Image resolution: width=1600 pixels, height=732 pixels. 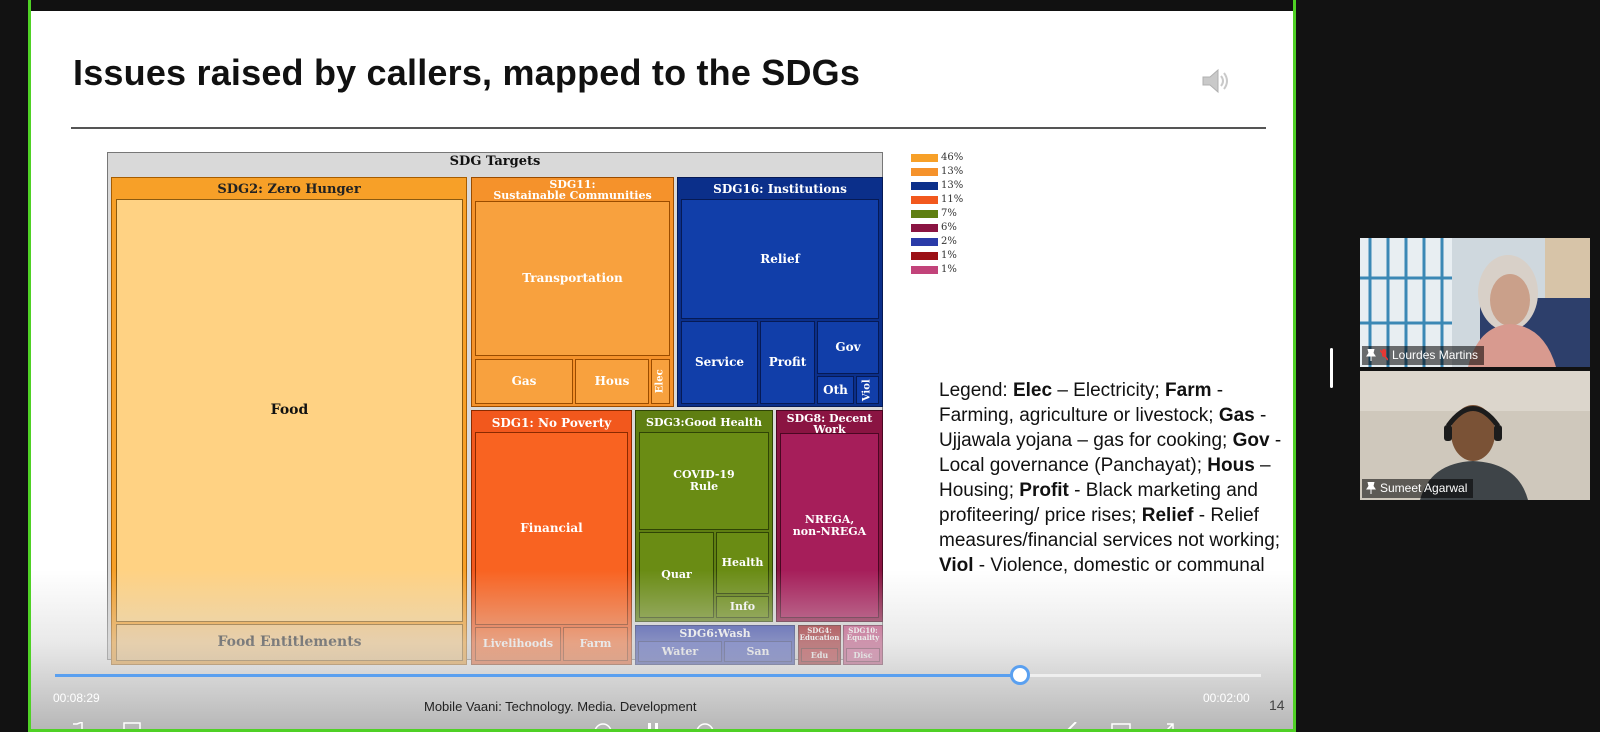 I want to click on legend-definition: – Electricity;, so click(x=1109, y=390).